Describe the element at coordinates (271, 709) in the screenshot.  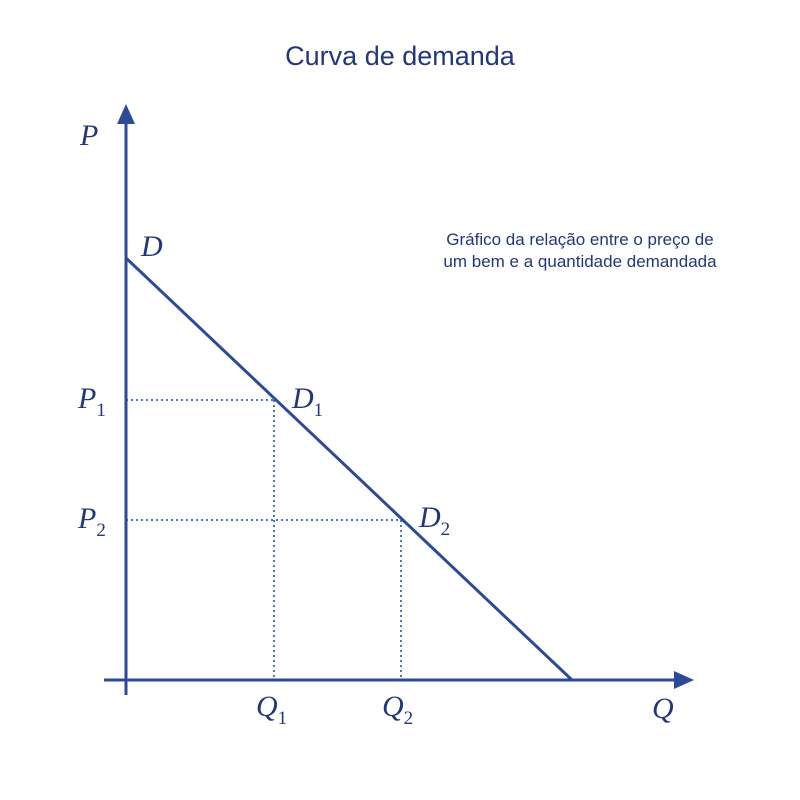
I see `quantity-q1-label: Q1` at that location.